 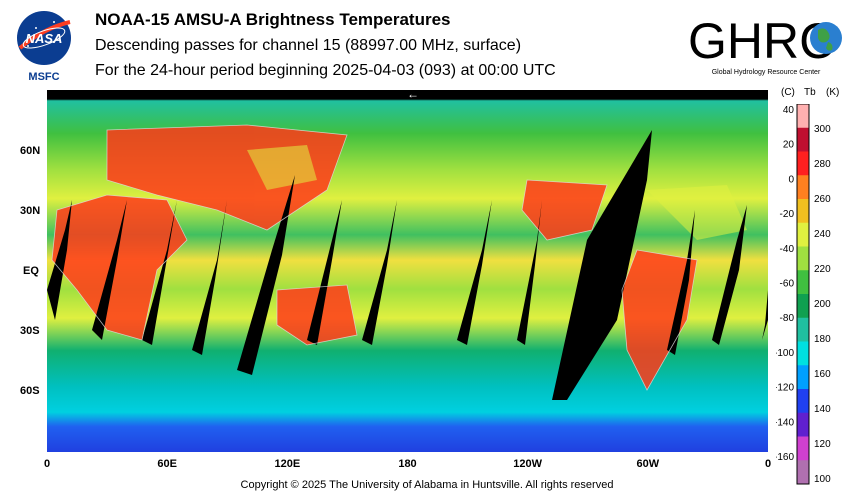 I want to click on lat-label: 60S, so click(x=30, y=391).